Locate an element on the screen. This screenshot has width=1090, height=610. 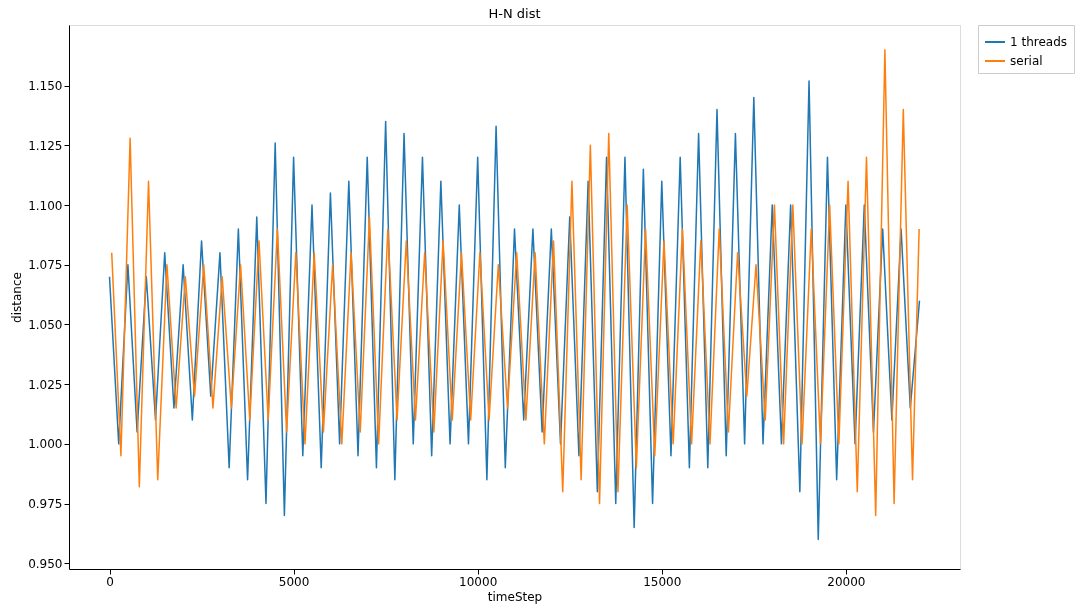
legend-label: 1 threads is located at coordinates (1039, 42).